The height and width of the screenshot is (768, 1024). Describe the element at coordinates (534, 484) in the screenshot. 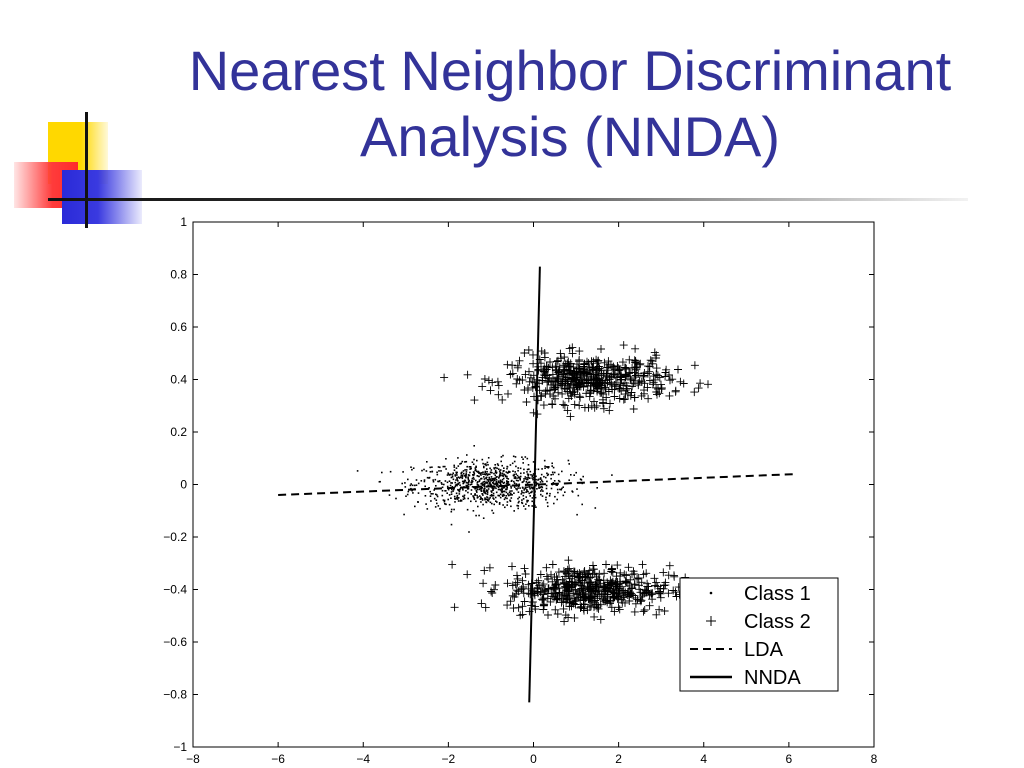

I see `nnda-line` at that location.